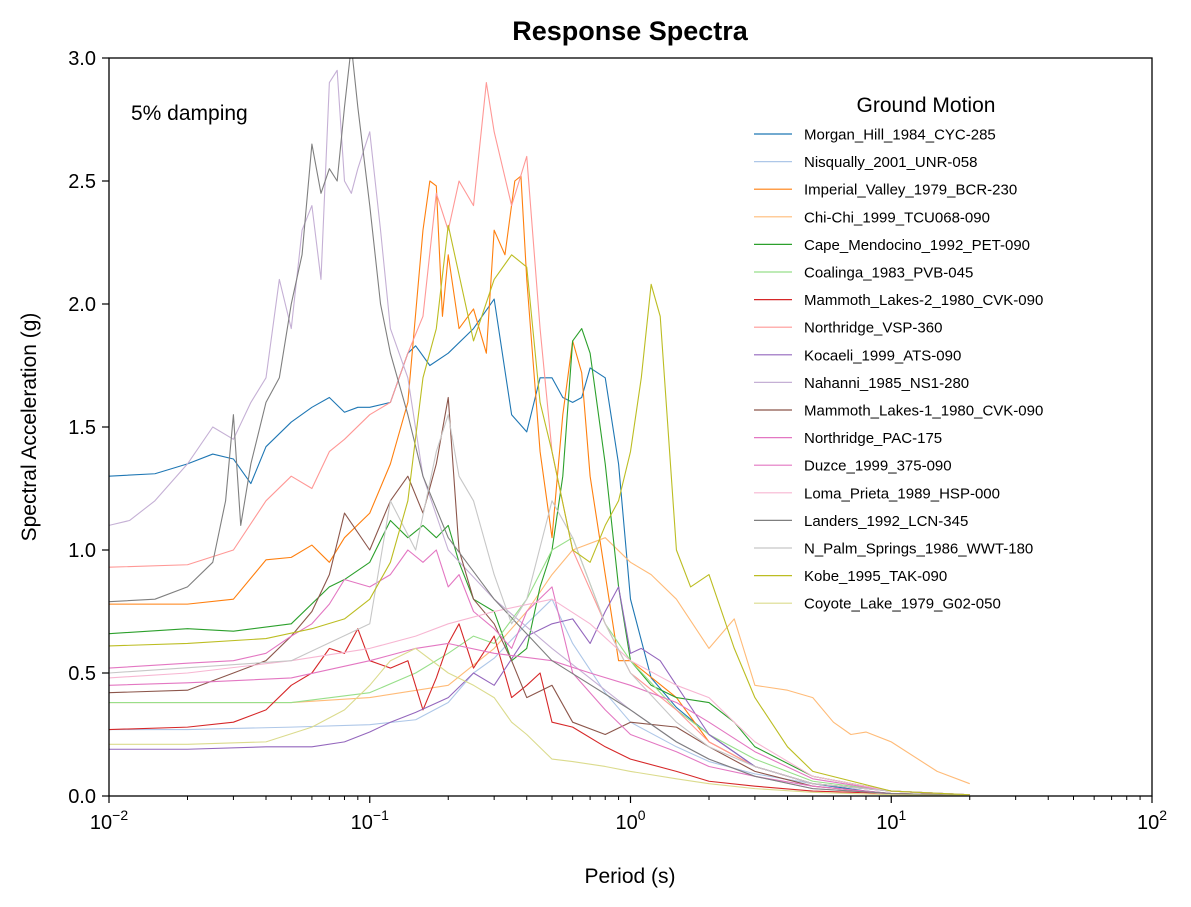 The height and width of the screenshot is (907, 1191). Describe the element at coordinates (902, 493) in the screenshot. I see `legend-label: Loma_Prieta_1989_HSP-000` at that location.